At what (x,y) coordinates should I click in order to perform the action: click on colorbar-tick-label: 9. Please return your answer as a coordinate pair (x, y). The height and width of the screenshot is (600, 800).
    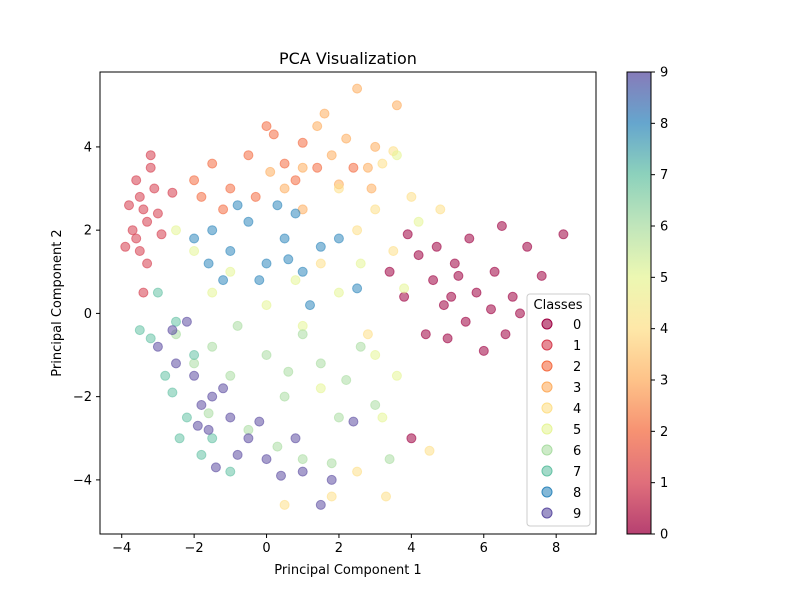
    Looking at the image, I should click on (664, 73).